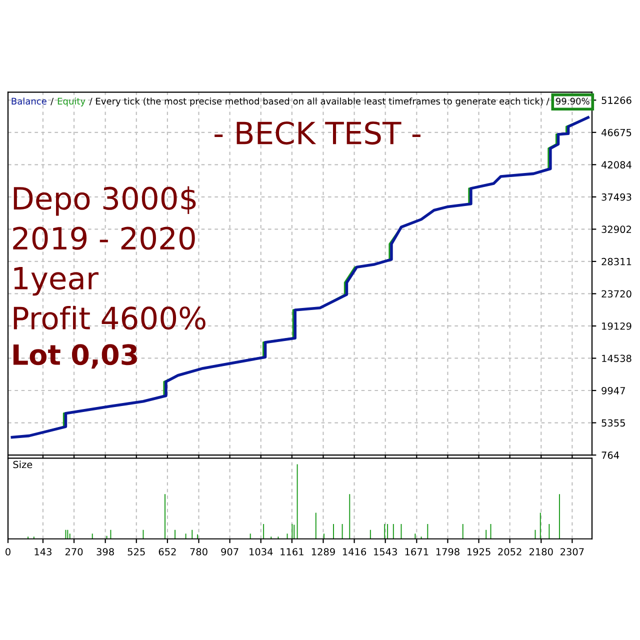 This screenshot has height=640, width=640. I want to click on y-tick-label: 764, so click(611, 455).